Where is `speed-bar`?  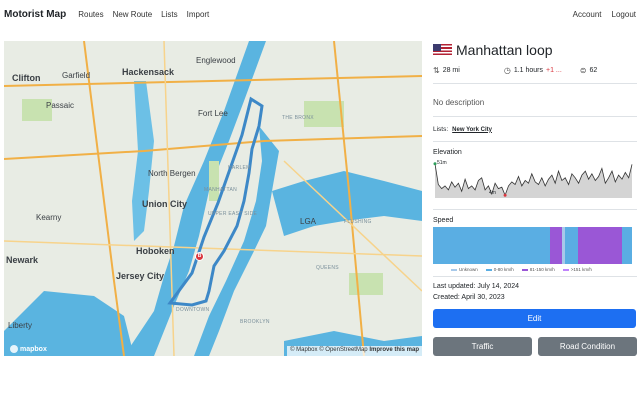 speed-bar is located at coordinates (532, 245).